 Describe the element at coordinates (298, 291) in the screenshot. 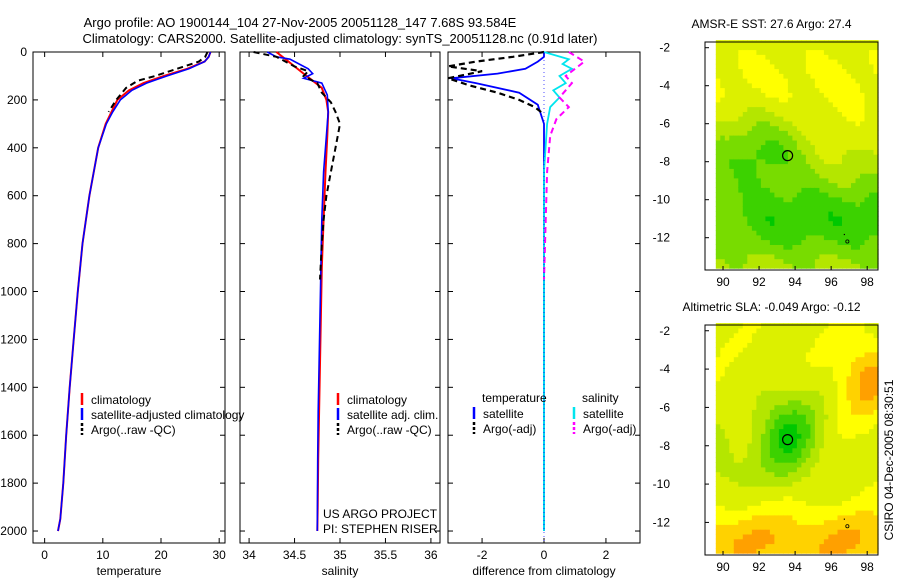

I see `series-line` at that location.